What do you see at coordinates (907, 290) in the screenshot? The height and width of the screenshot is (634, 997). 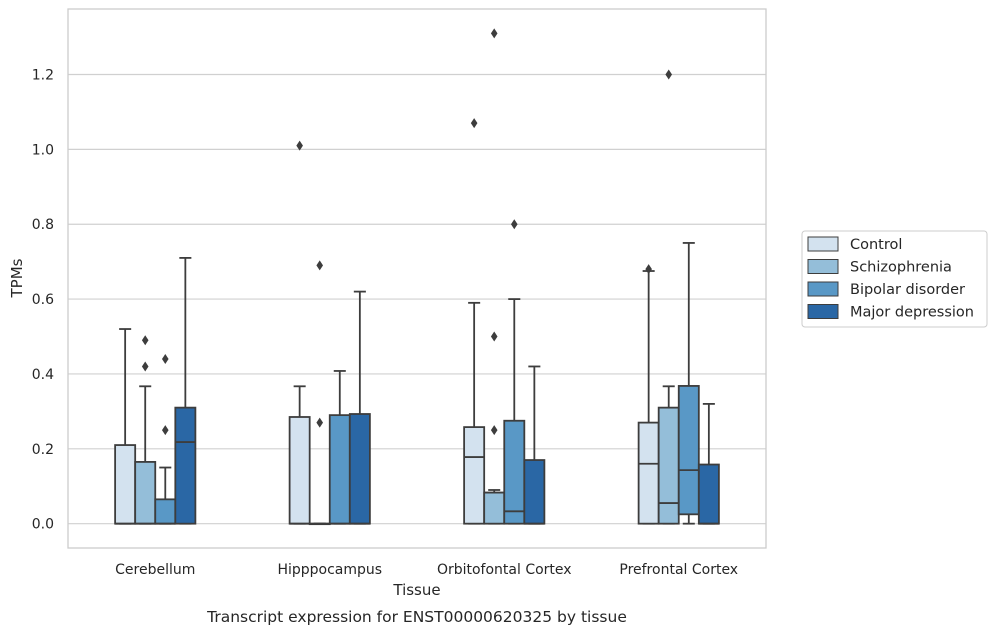 I see `legend-label: Bipolar disorder` at bounding box center [907, 290].